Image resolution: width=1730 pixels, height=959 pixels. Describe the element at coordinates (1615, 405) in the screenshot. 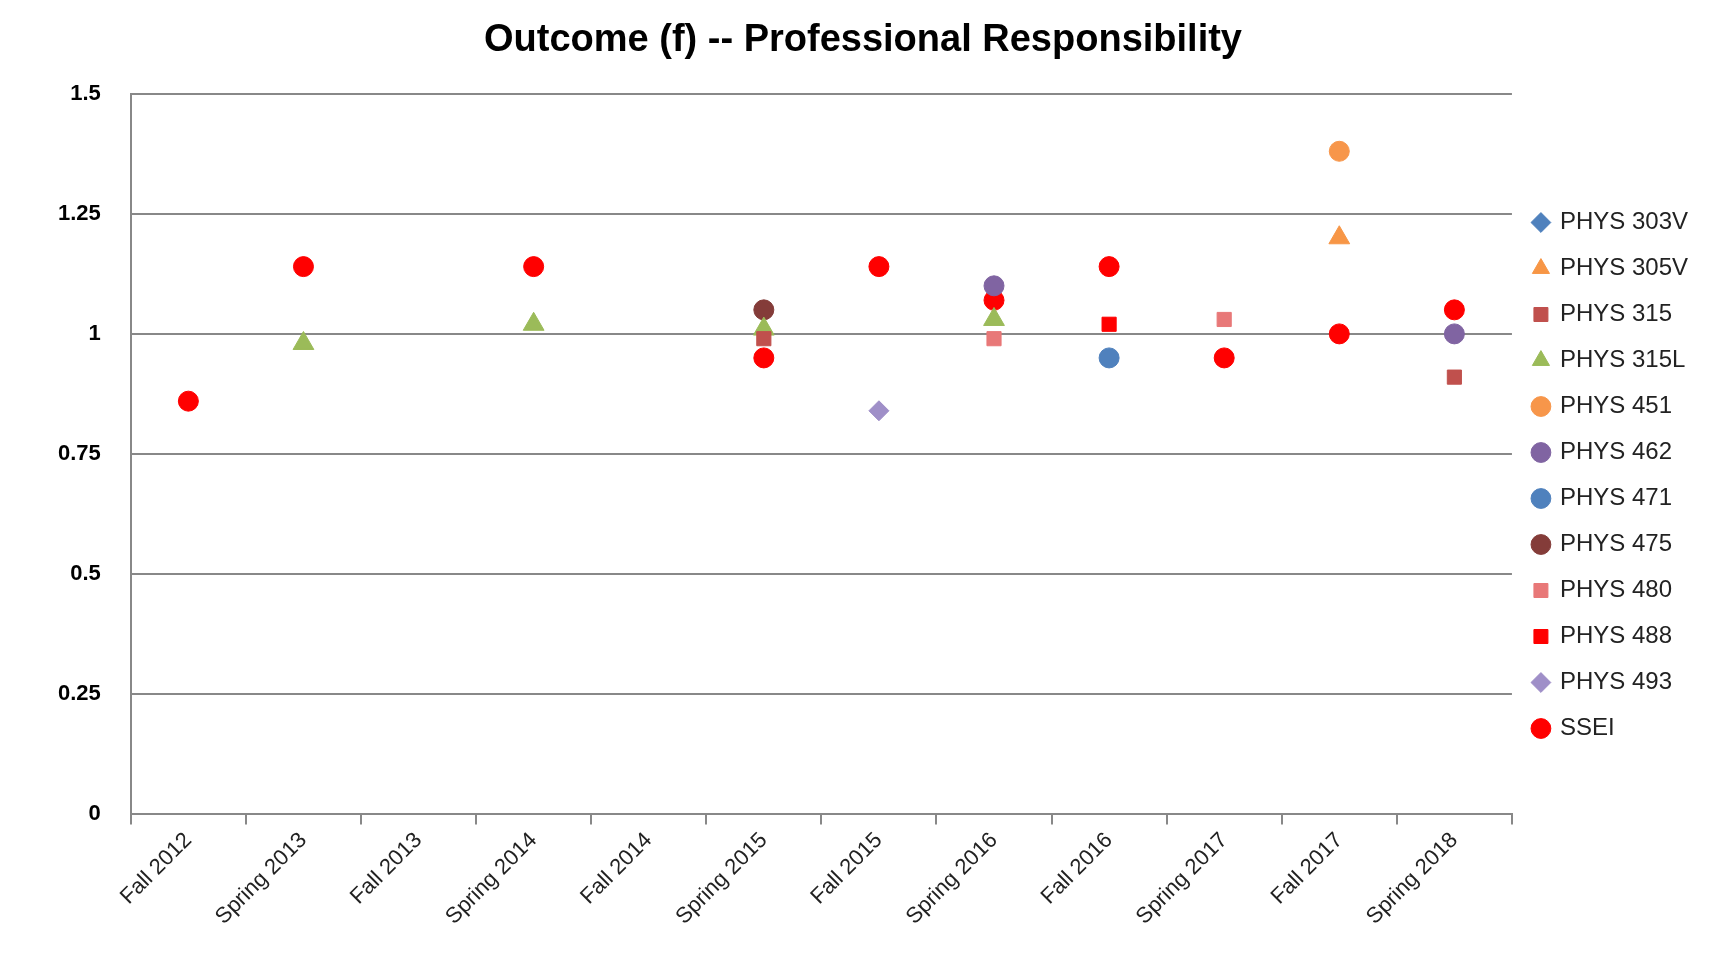

I see `legend-label: PHYS 451` at that location.